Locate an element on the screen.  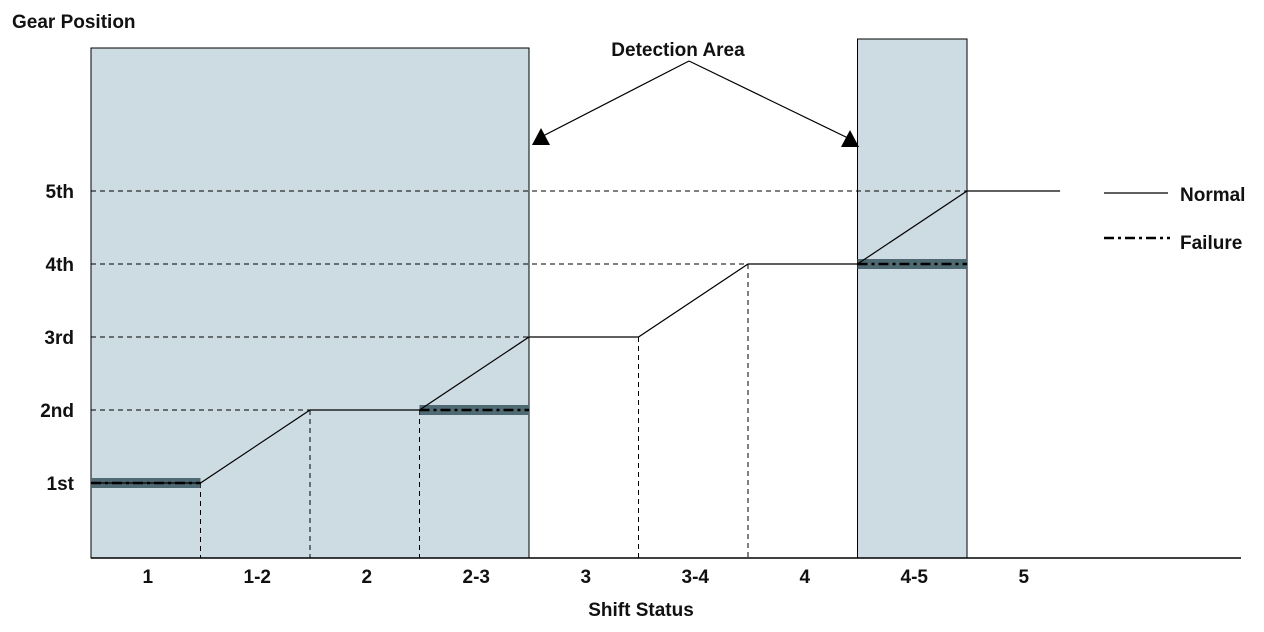
x-tick-1-2: 1-2 is located at coordinates (257, 577).